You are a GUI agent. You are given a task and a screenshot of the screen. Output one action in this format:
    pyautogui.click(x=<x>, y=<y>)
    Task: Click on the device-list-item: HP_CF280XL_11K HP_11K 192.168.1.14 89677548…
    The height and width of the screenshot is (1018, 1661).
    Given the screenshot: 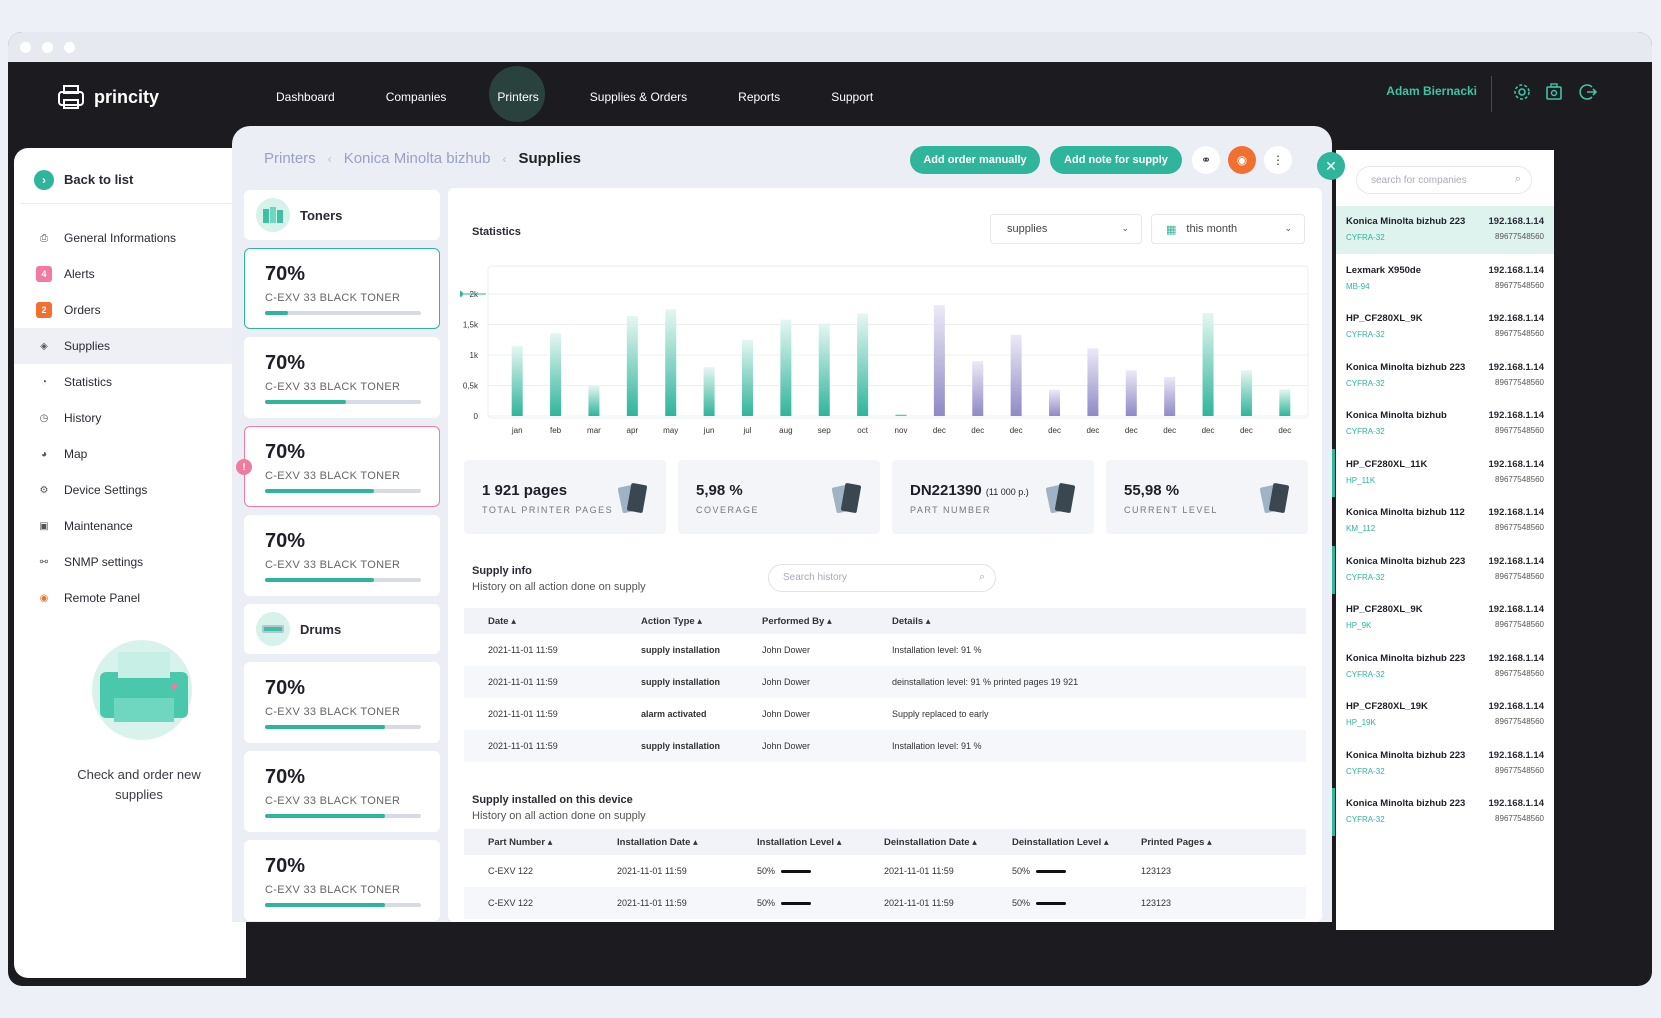 What is the action you would take?
    pyautogui.click(x=1443, y=472)
    